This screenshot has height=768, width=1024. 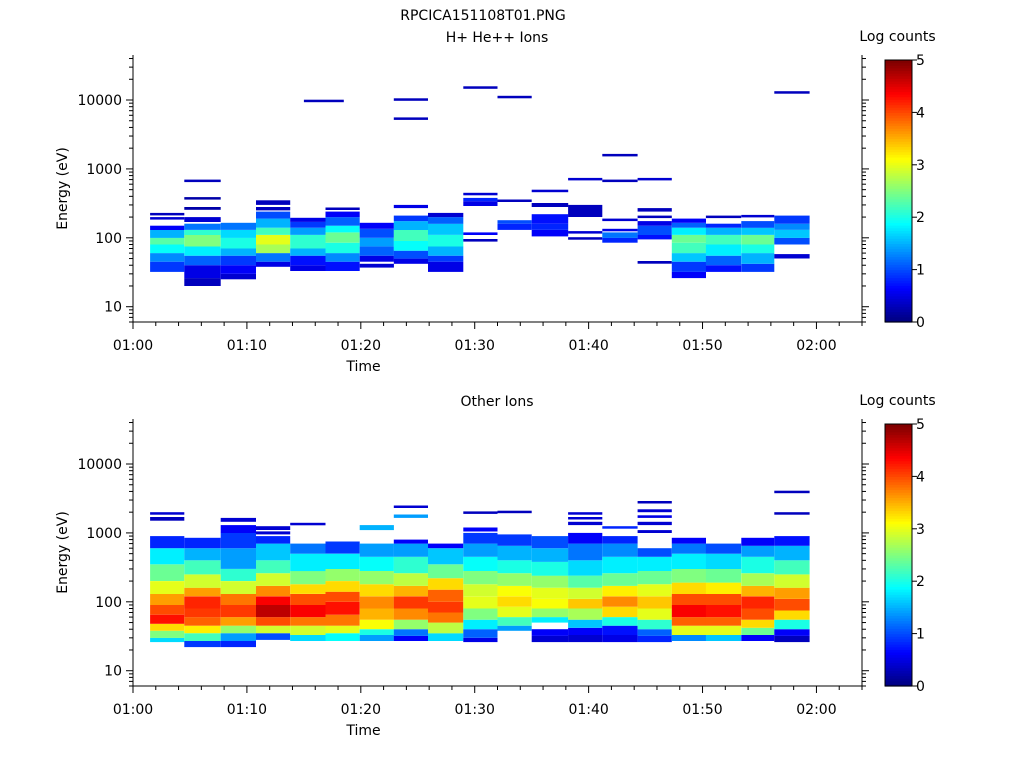 What do you see at coordinates (108, 239) in the screenshot?
I see `y-tick-label: 100` at bounding box center [108, 239].